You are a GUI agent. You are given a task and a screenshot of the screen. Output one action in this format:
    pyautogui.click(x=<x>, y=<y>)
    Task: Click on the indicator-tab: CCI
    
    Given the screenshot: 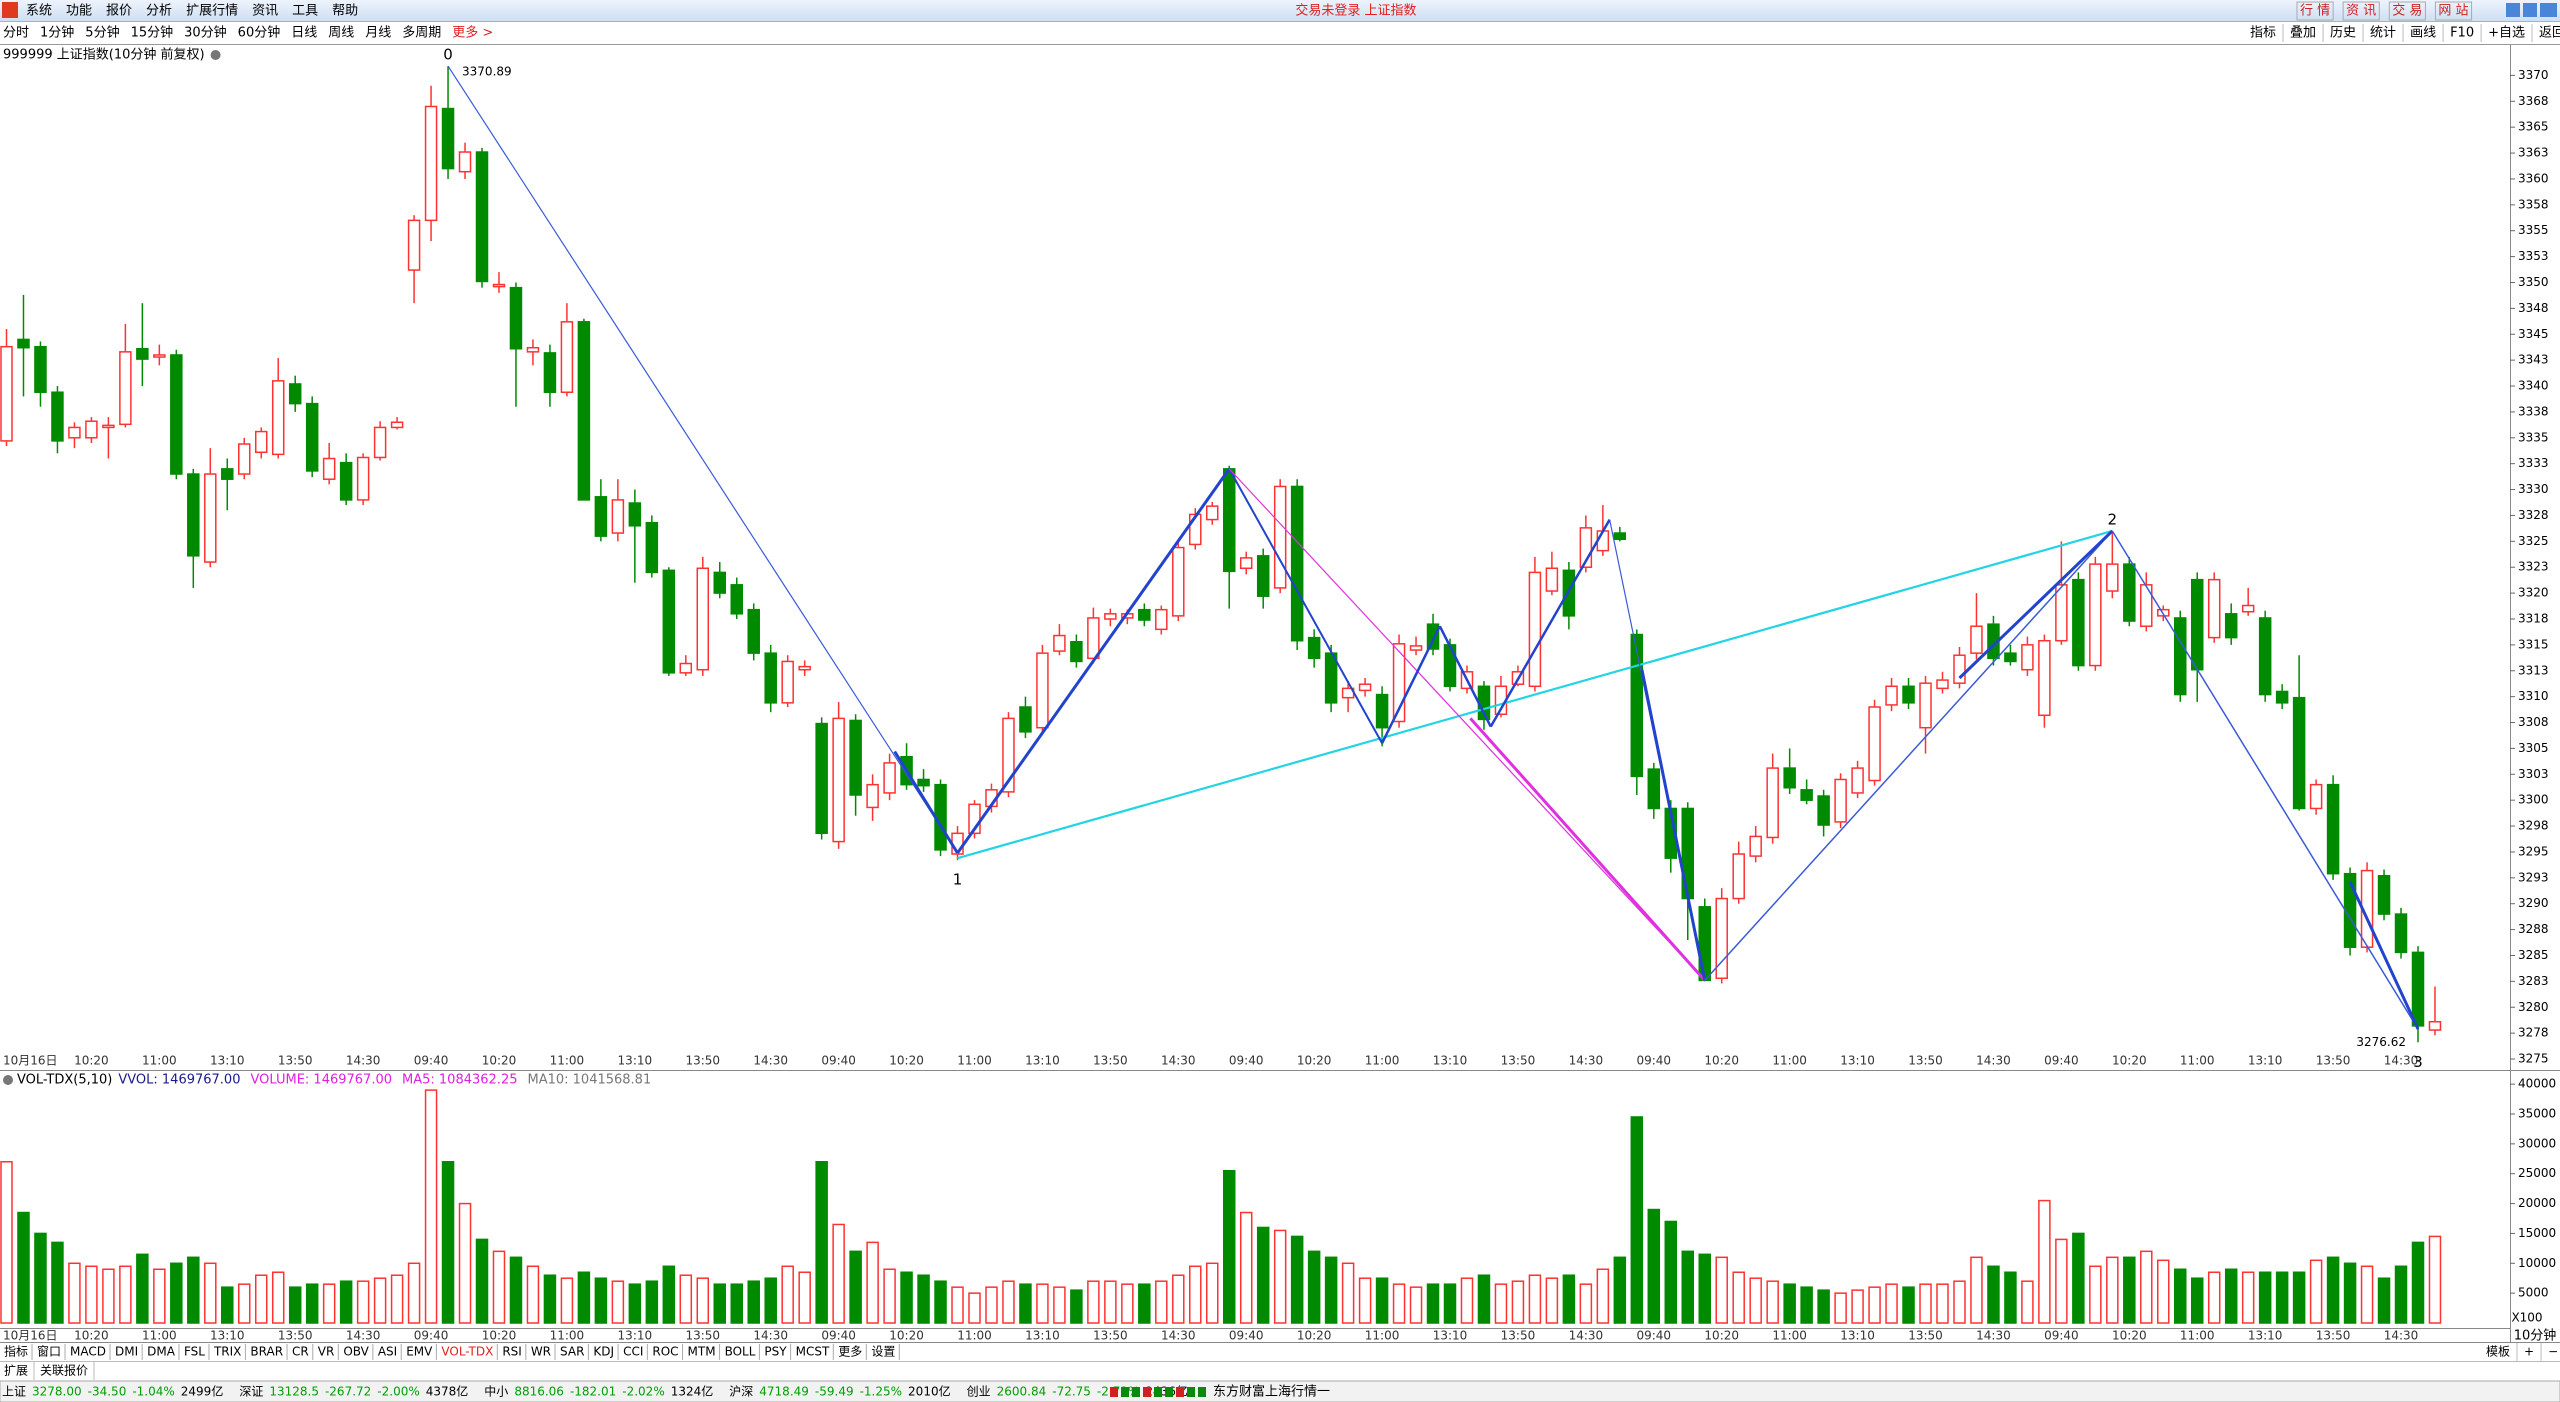 What is the action you would take?
    pyautogui.click(x=633, y=1352)
    